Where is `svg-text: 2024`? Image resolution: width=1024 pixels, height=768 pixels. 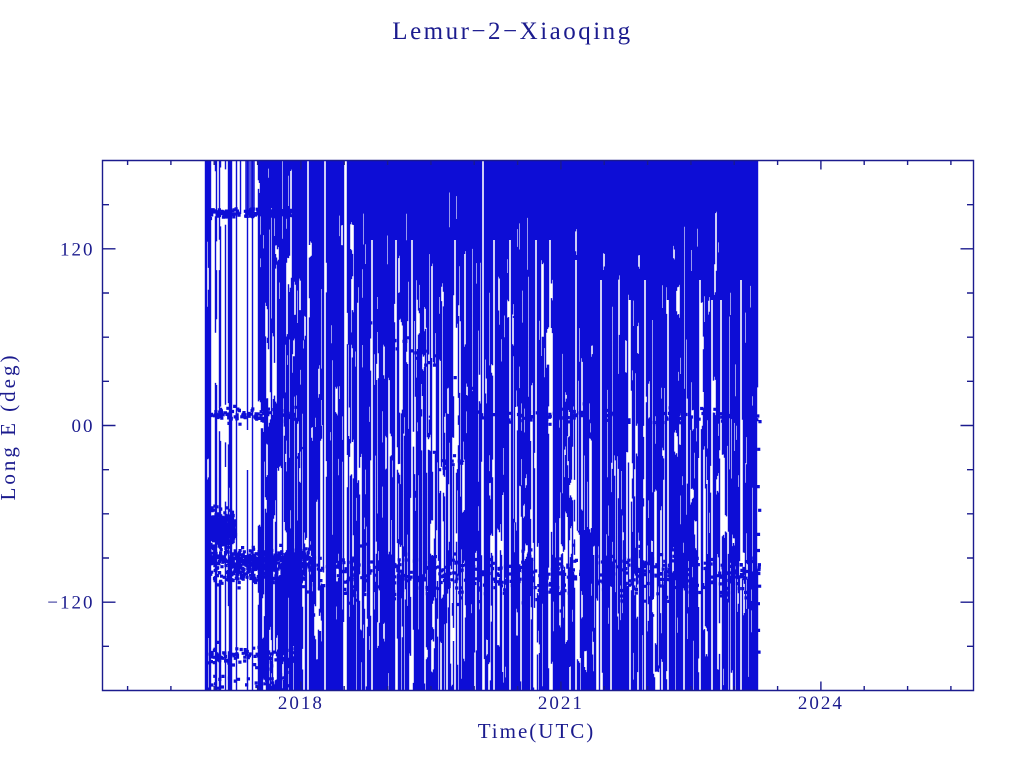 svg-text: 2024 is located at coordinates (821, 703).